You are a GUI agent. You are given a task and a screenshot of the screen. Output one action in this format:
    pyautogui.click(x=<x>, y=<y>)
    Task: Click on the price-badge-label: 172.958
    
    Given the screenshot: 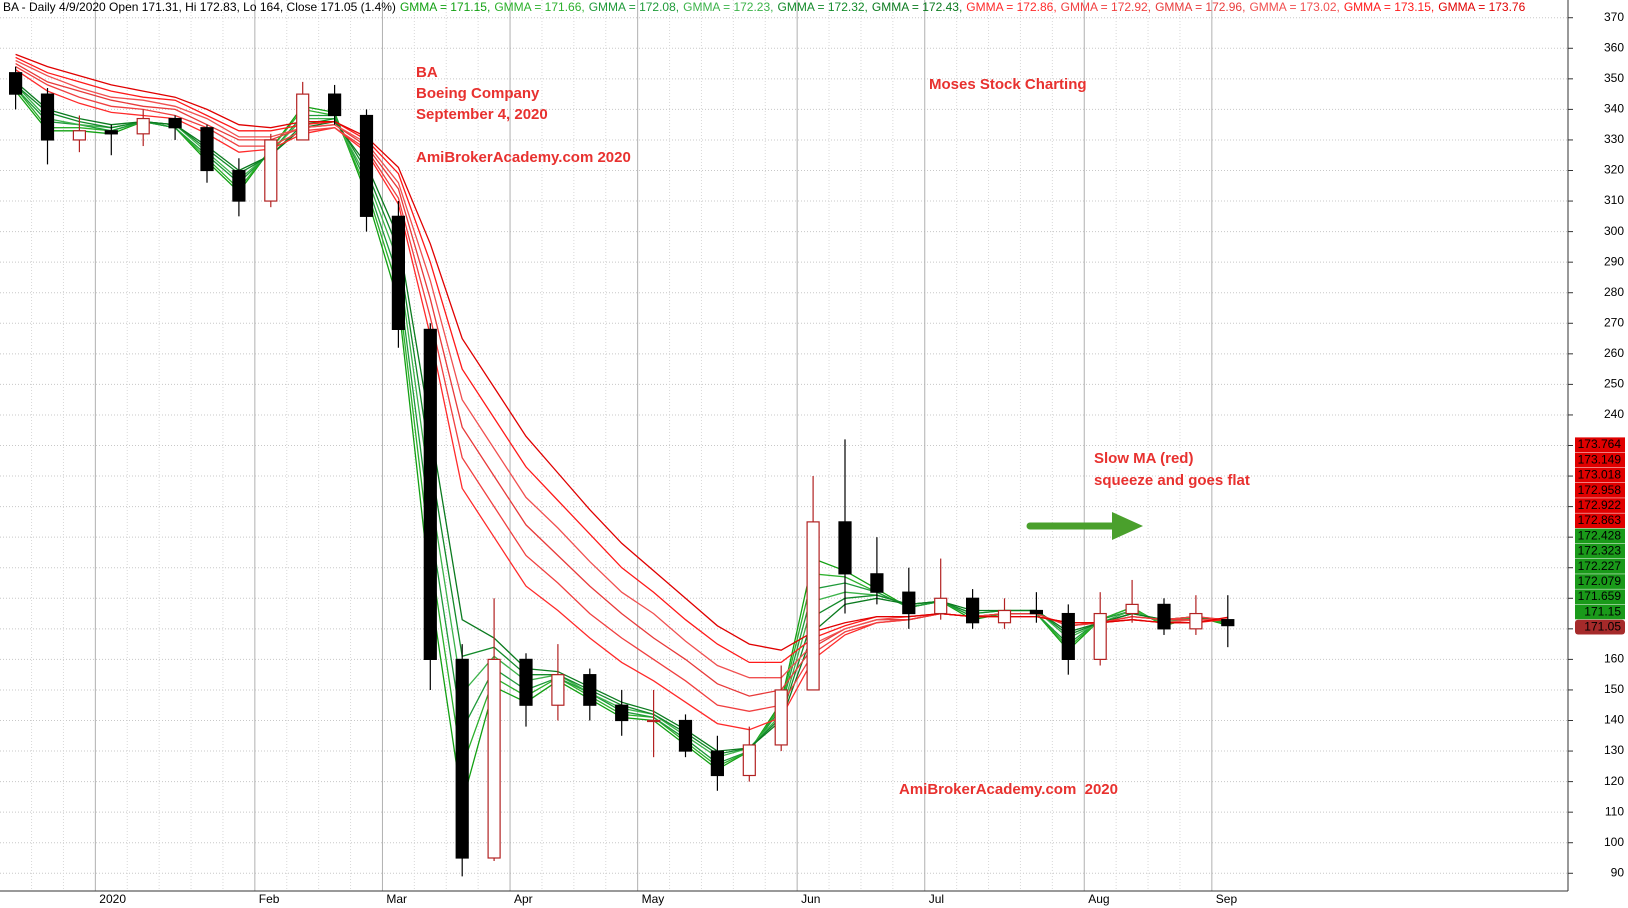 What is the action you would take?
    pyautogui.click(x=1600, y=490)
    